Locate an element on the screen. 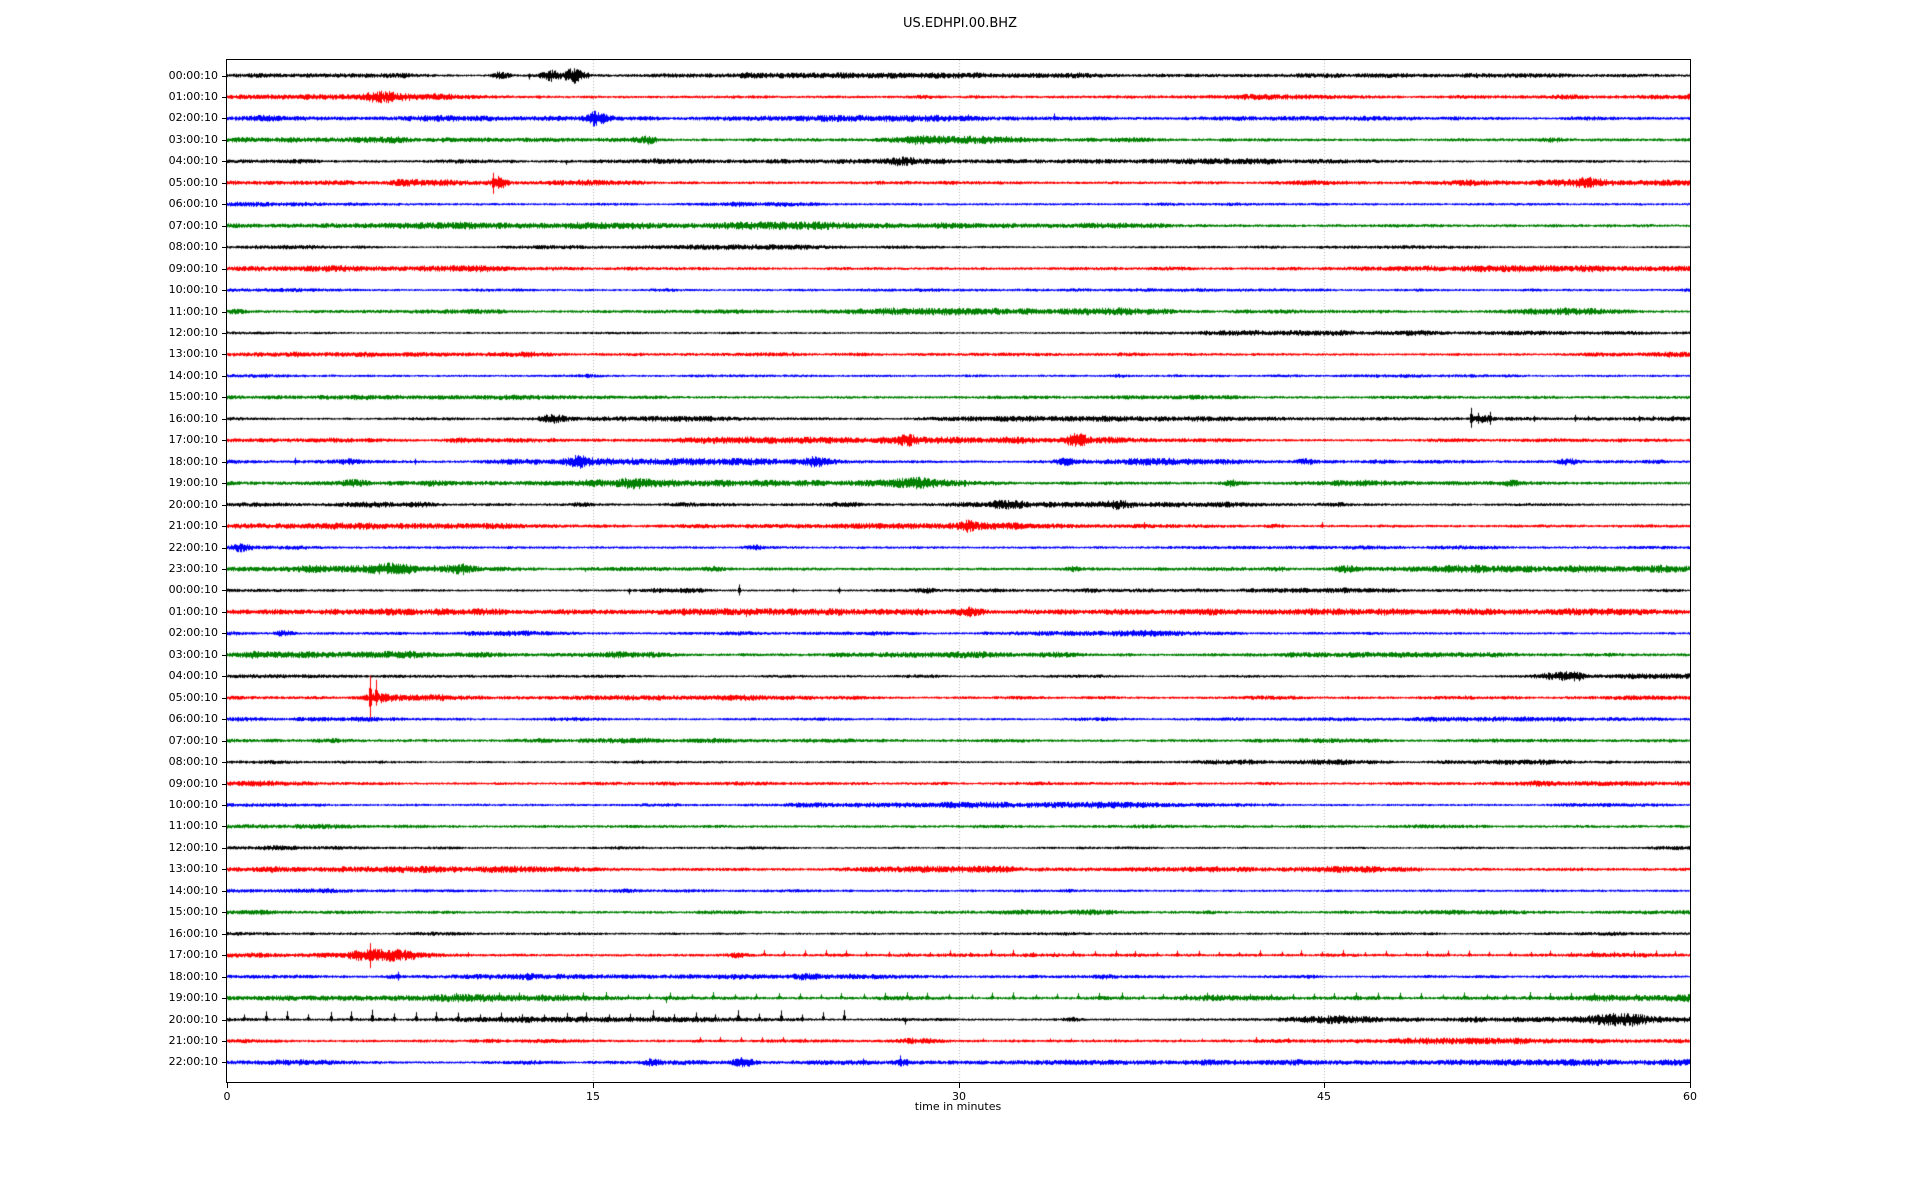 The width and height of the screenshot is (1920, 1200). x-tick-label: 30 is located at coordinates (959, 1096).